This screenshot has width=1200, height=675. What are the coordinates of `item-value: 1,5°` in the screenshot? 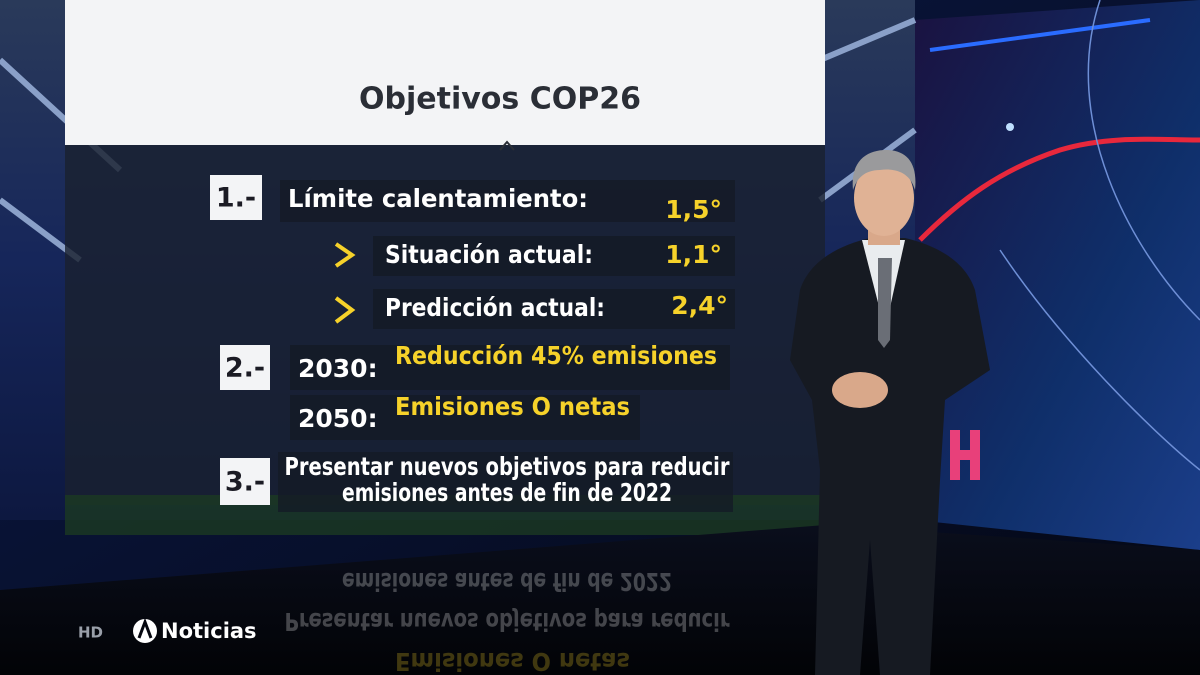 It's located at (693, 209).